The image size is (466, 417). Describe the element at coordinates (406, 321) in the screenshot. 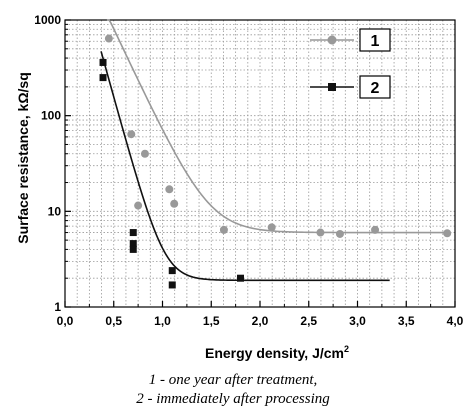

I see `x-tick-label: 3,5` at that location.